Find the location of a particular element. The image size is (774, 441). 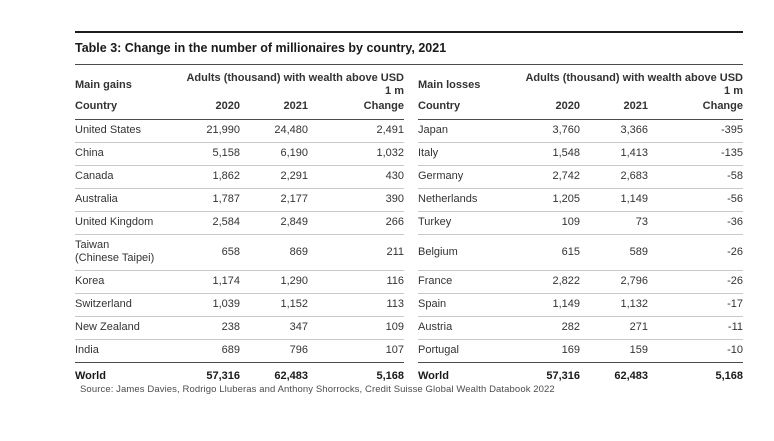

losses-country-cell: Portugal is located at coordinates (470, 351).